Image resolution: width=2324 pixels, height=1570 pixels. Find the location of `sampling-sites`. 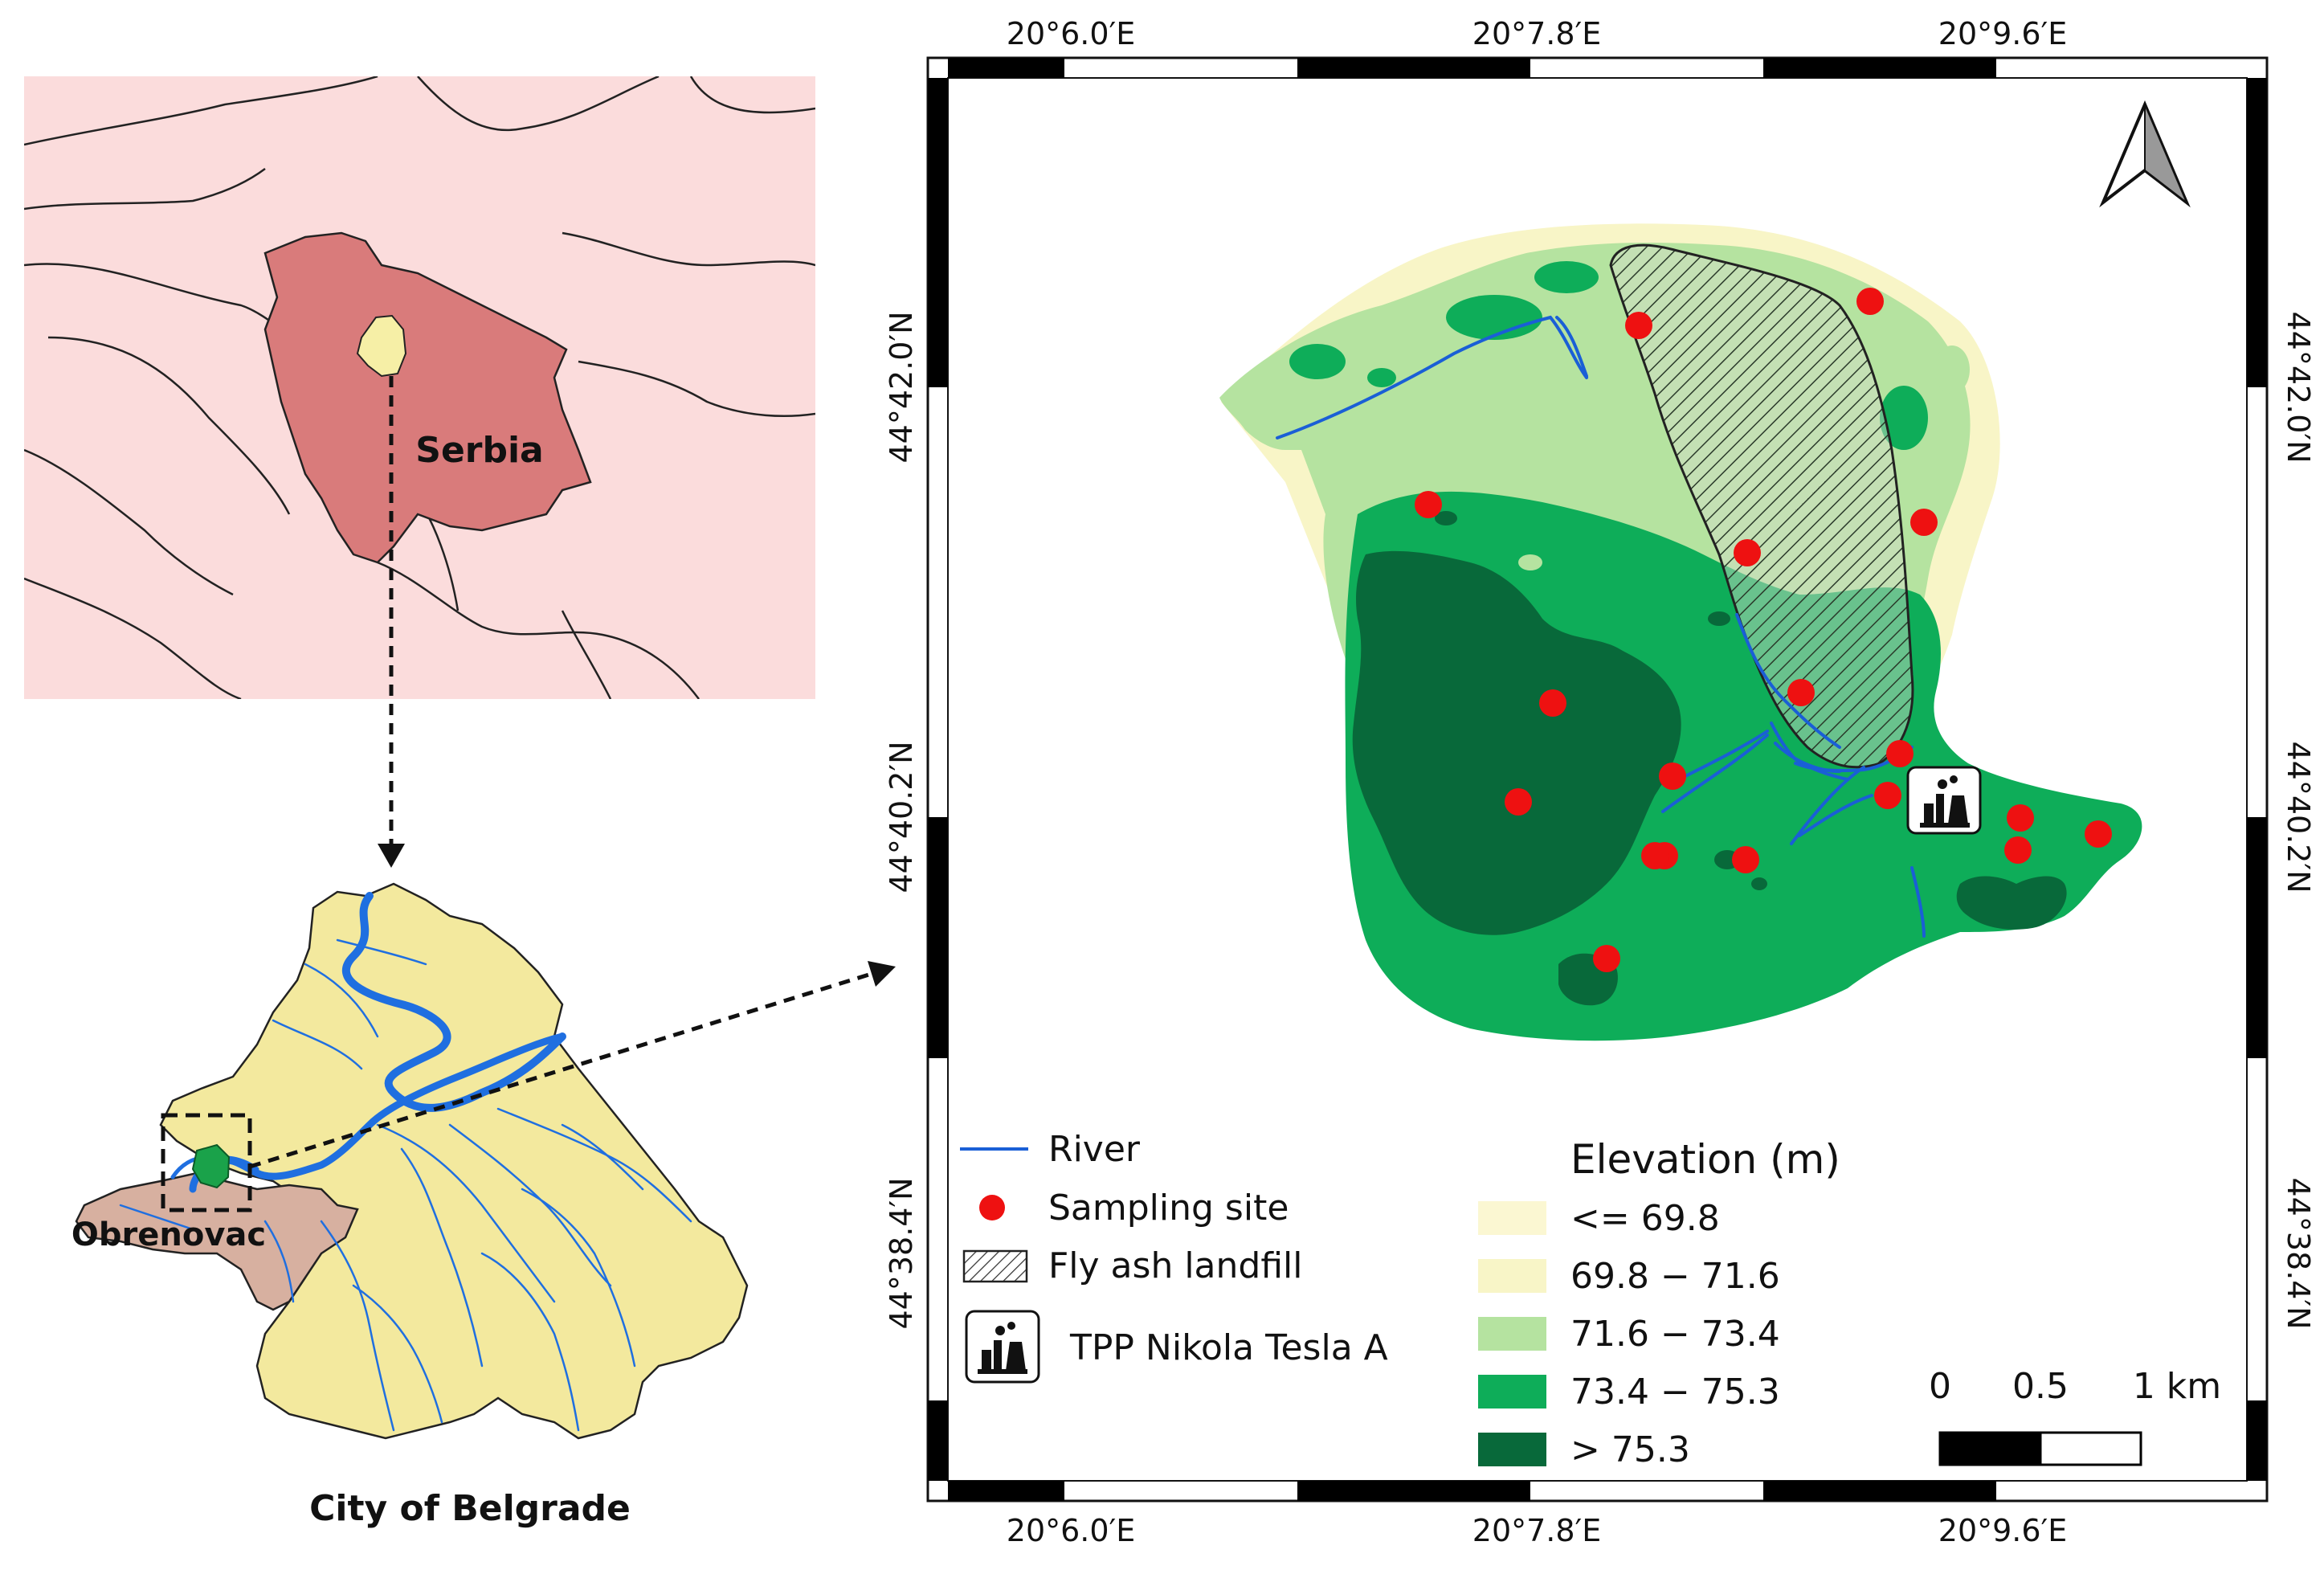

sampling-sites is located at coordinates (1763, 630).